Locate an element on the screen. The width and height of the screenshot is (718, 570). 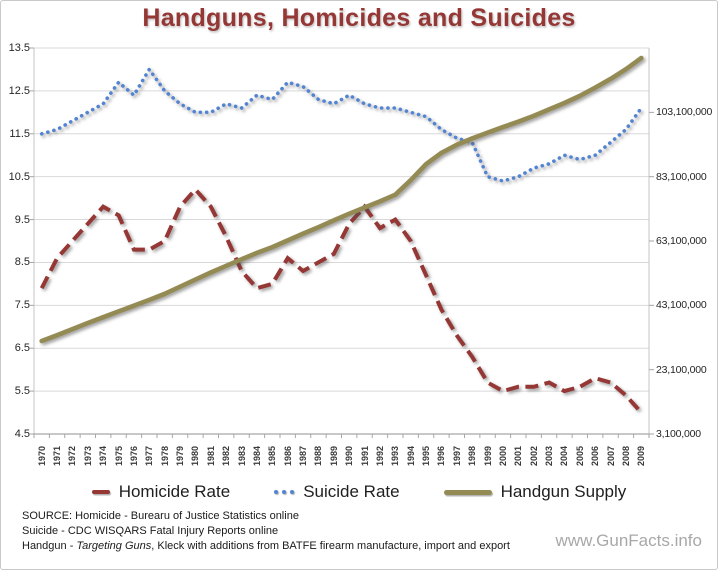
x-axis-year-label: 2000 is located at coordinates (502, 456).